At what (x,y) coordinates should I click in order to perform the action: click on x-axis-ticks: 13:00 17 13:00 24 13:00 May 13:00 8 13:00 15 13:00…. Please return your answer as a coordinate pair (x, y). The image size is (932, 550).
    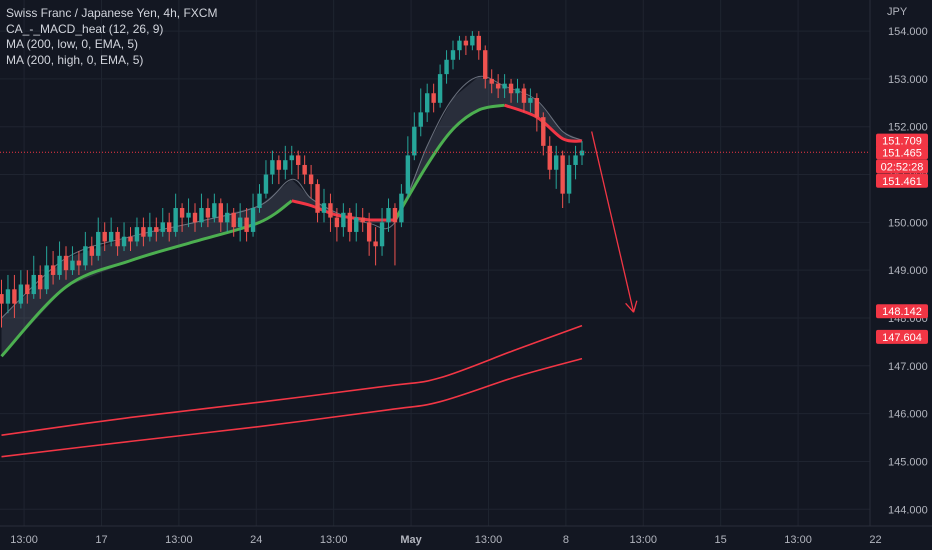
    Looking at the image, I should click on (445, 540).